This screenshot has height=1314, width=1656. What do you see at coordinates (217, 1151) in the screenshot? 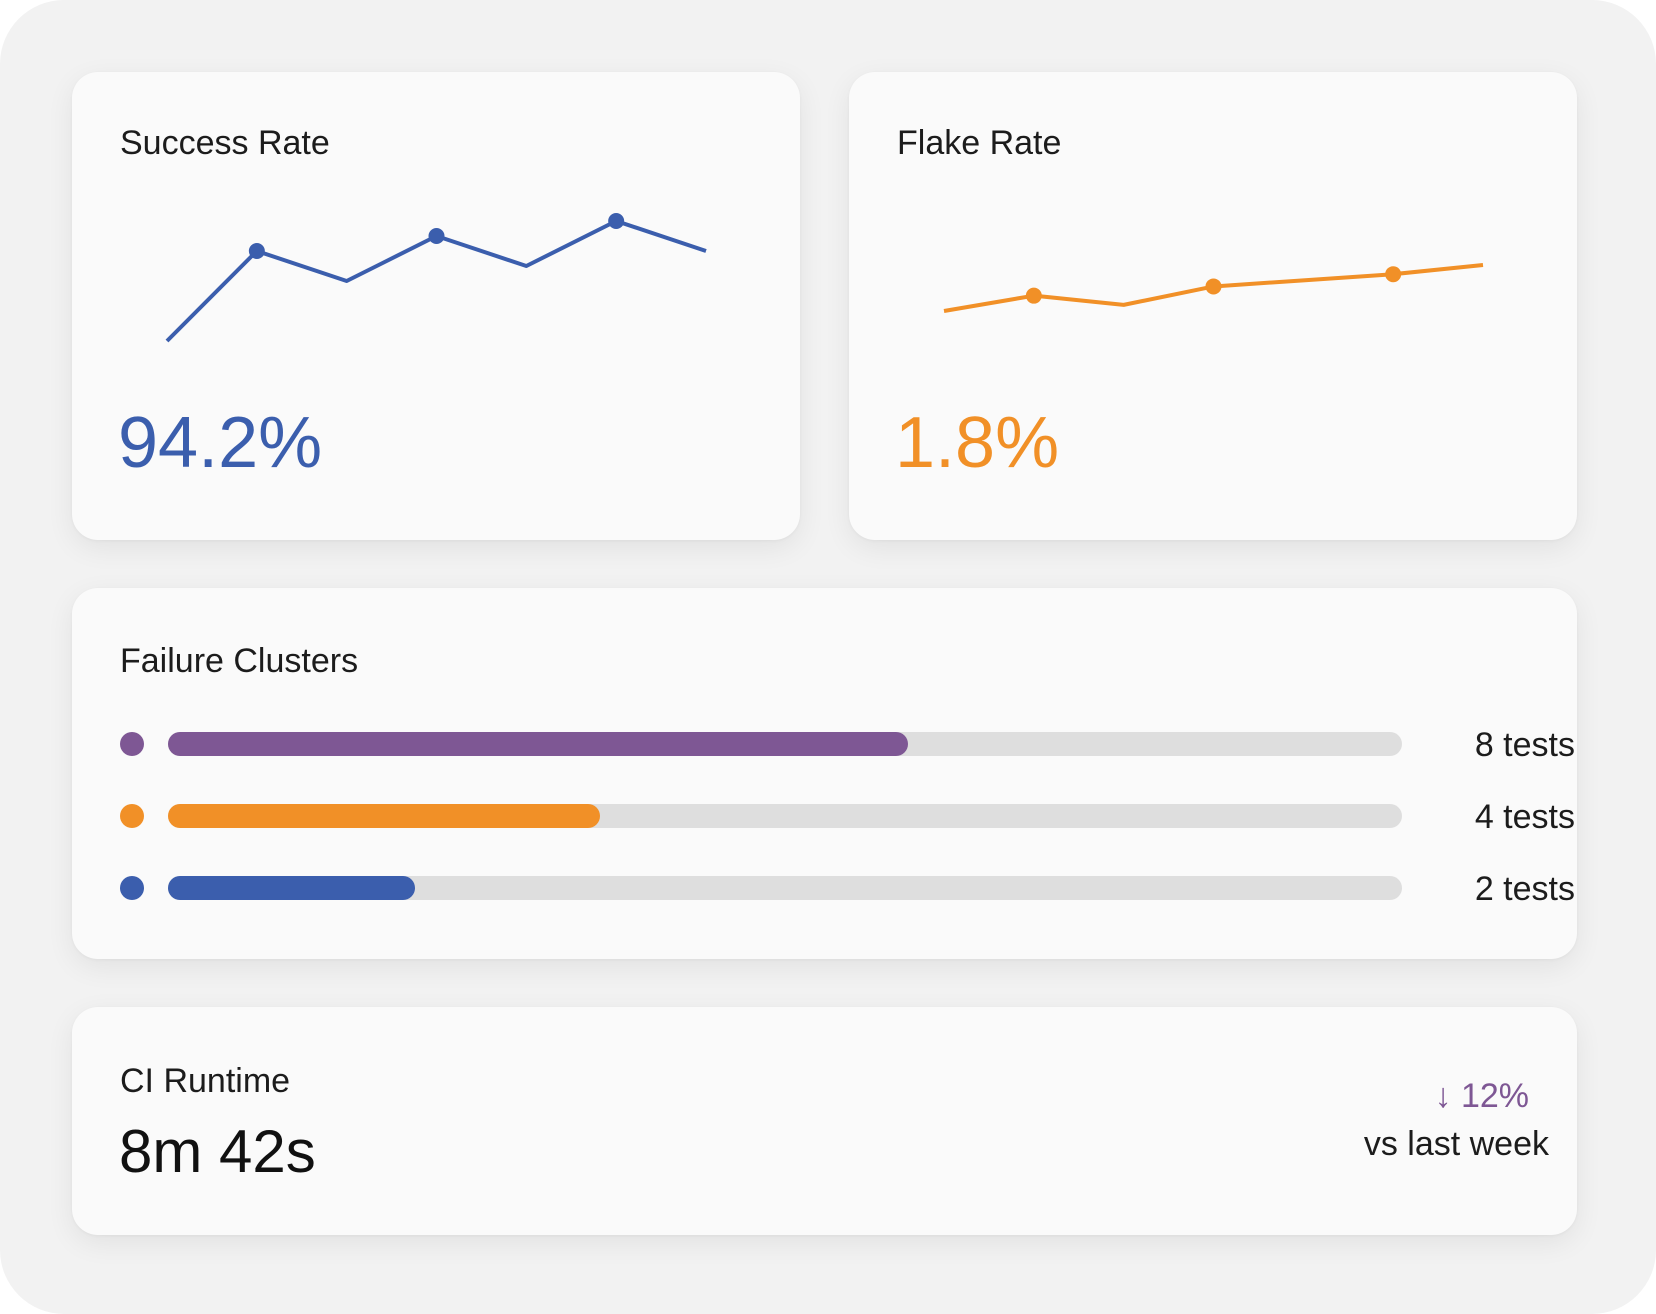
I see `ci-runtime-value: 8m 42s` at bounding box center [217, 1151].